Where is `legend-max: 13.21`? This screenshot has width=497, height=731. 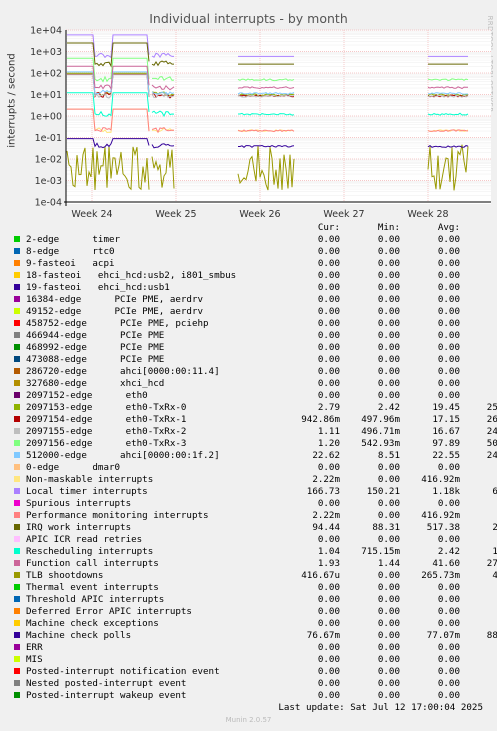
legend-max: 13.21 is located at coordinates (494, 551).